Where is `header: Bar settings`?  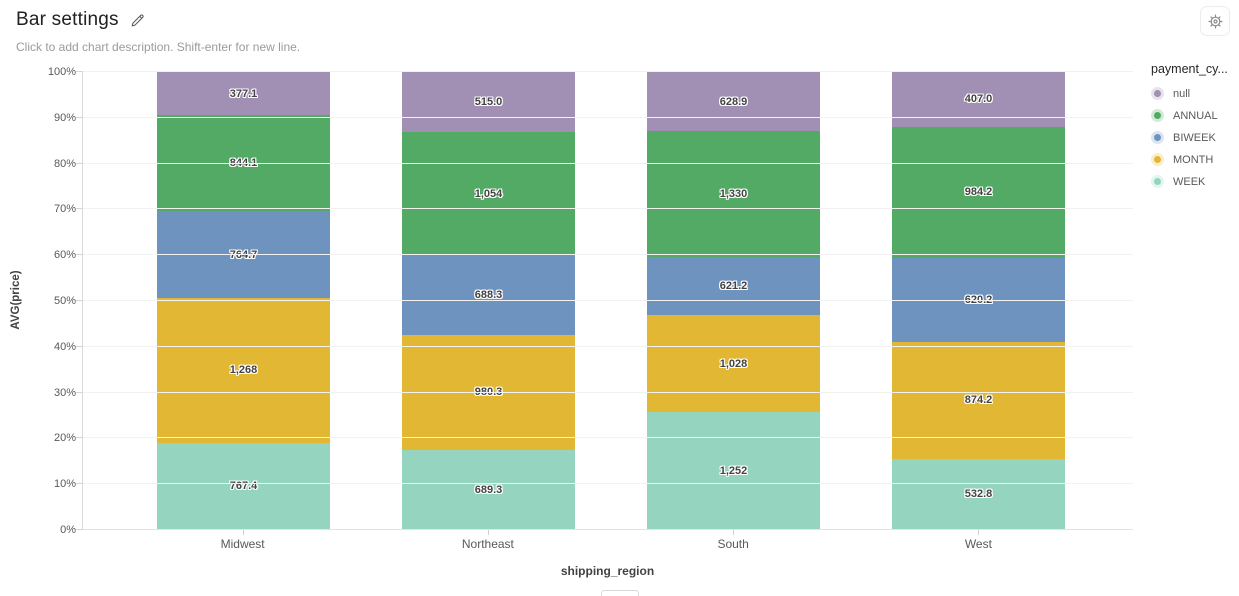 header: Bar settings is located at coordinates (81, 20).